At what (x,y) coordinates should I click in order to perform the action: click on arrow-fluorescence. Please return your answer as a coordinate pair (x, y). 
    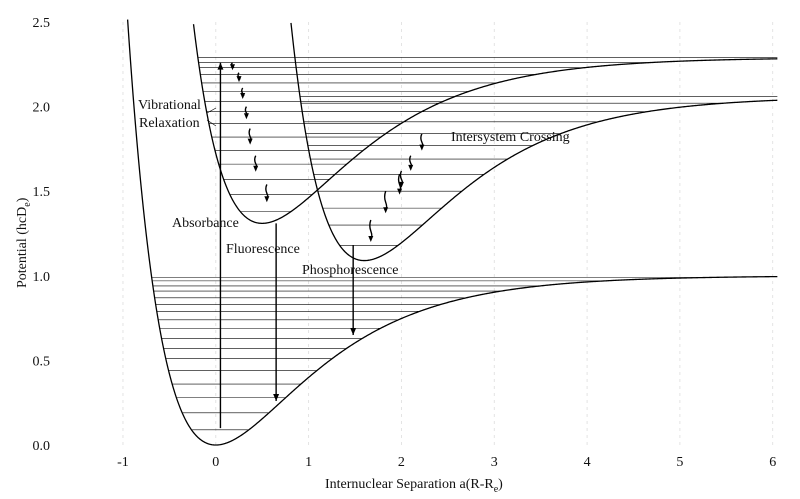
    Looking at the image, I should click on (276, 312).